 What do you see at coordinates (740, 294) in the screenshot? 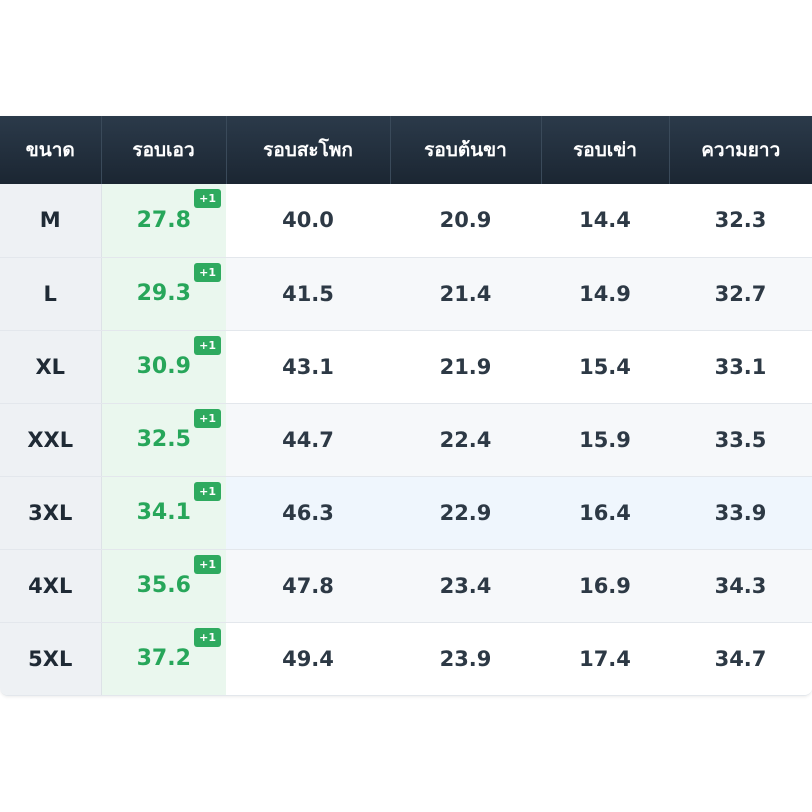
I see `length-cell: 32.7` at bounding box center [740, 294].